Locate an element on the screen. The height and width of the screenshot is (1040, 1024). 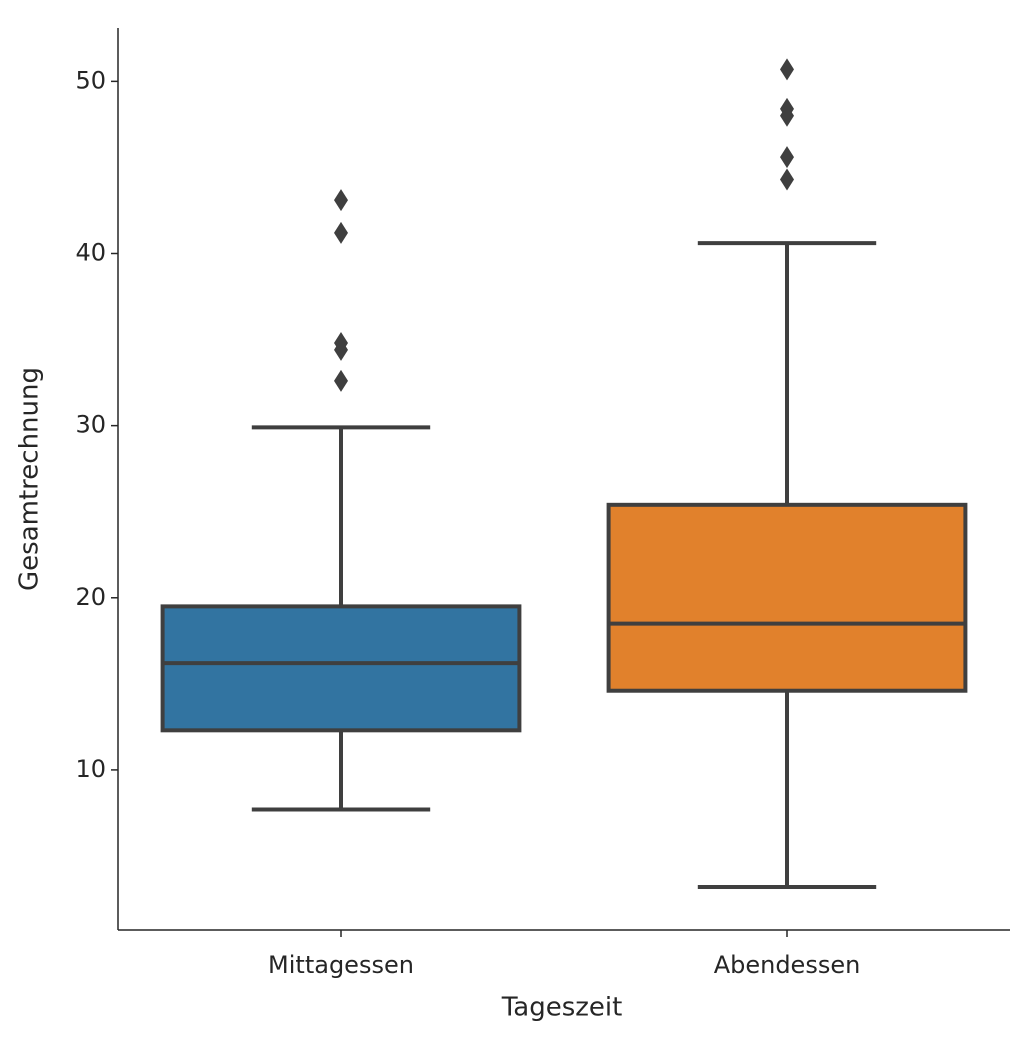
y-tick-label: 10 is located at coordinates (90, 769).